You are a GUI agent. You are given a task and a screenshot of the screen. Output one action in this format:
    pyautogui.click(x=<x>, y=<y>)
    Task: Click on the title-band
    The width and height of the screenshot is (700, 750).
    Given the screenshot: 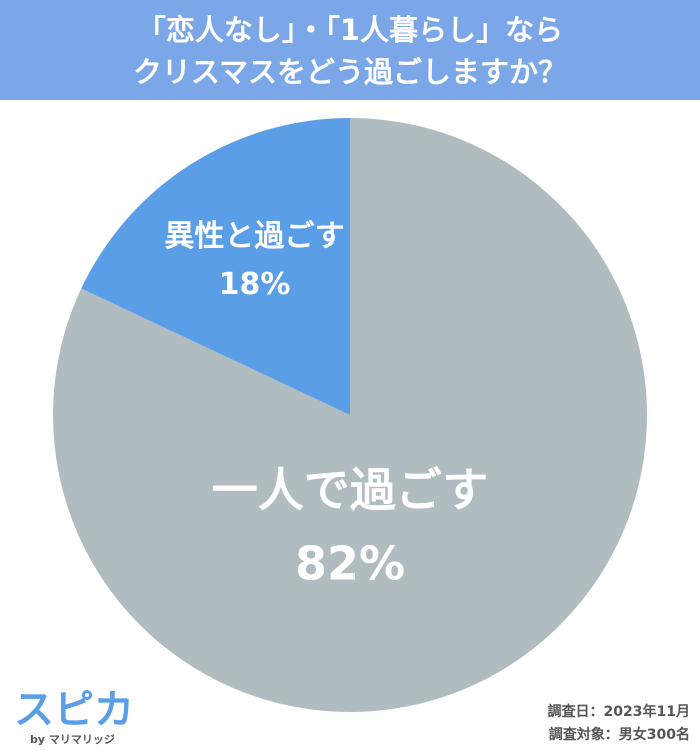 What is the action you would take?
    pyautogui.click(x=350, y=50)
    